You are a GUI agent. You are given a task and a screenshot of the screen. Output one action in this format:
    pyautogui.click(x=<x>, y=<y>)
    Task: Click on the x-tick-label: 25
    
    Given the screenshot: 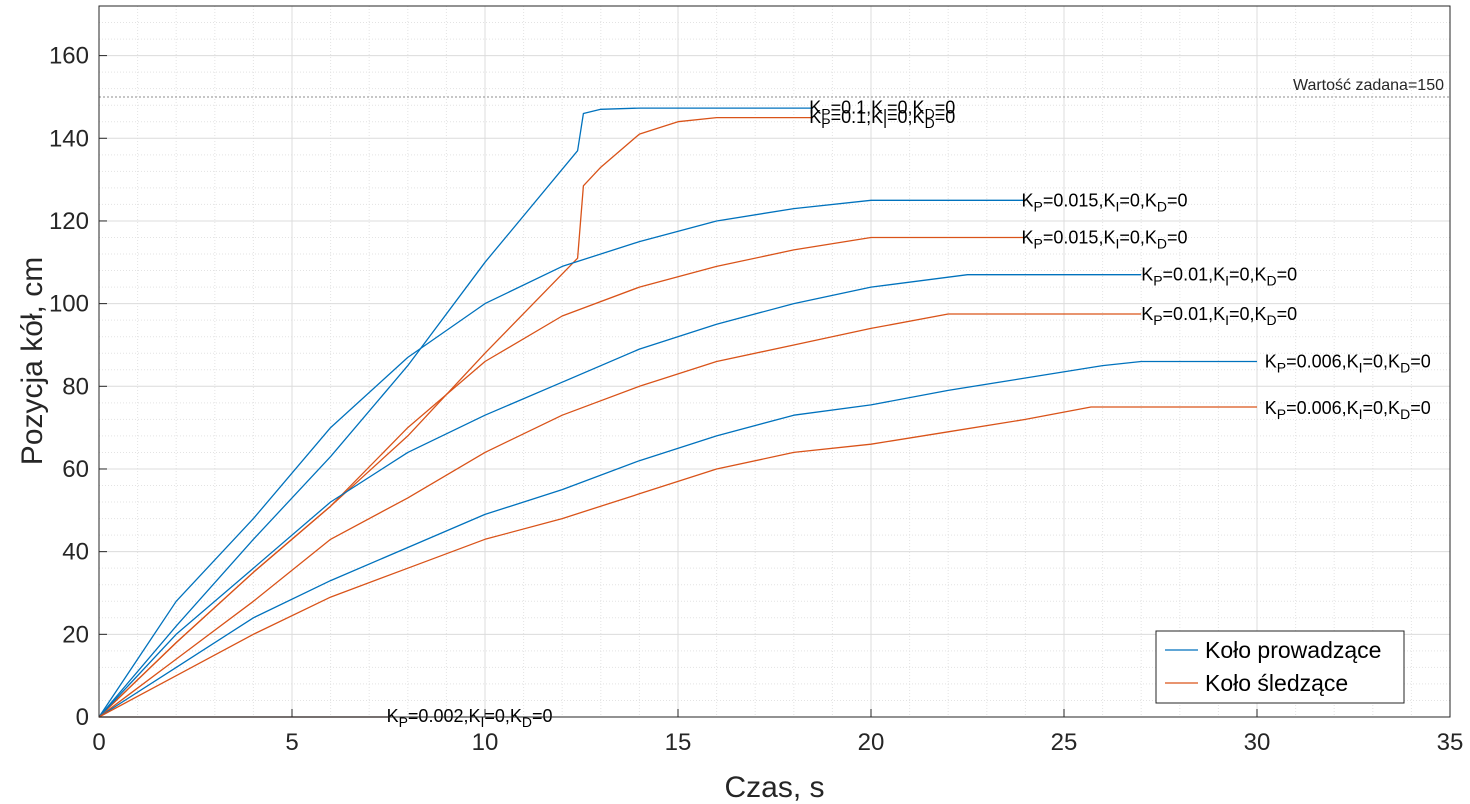 What is the action you would take?
    pyautogui.click(x=1064, y=742)
    